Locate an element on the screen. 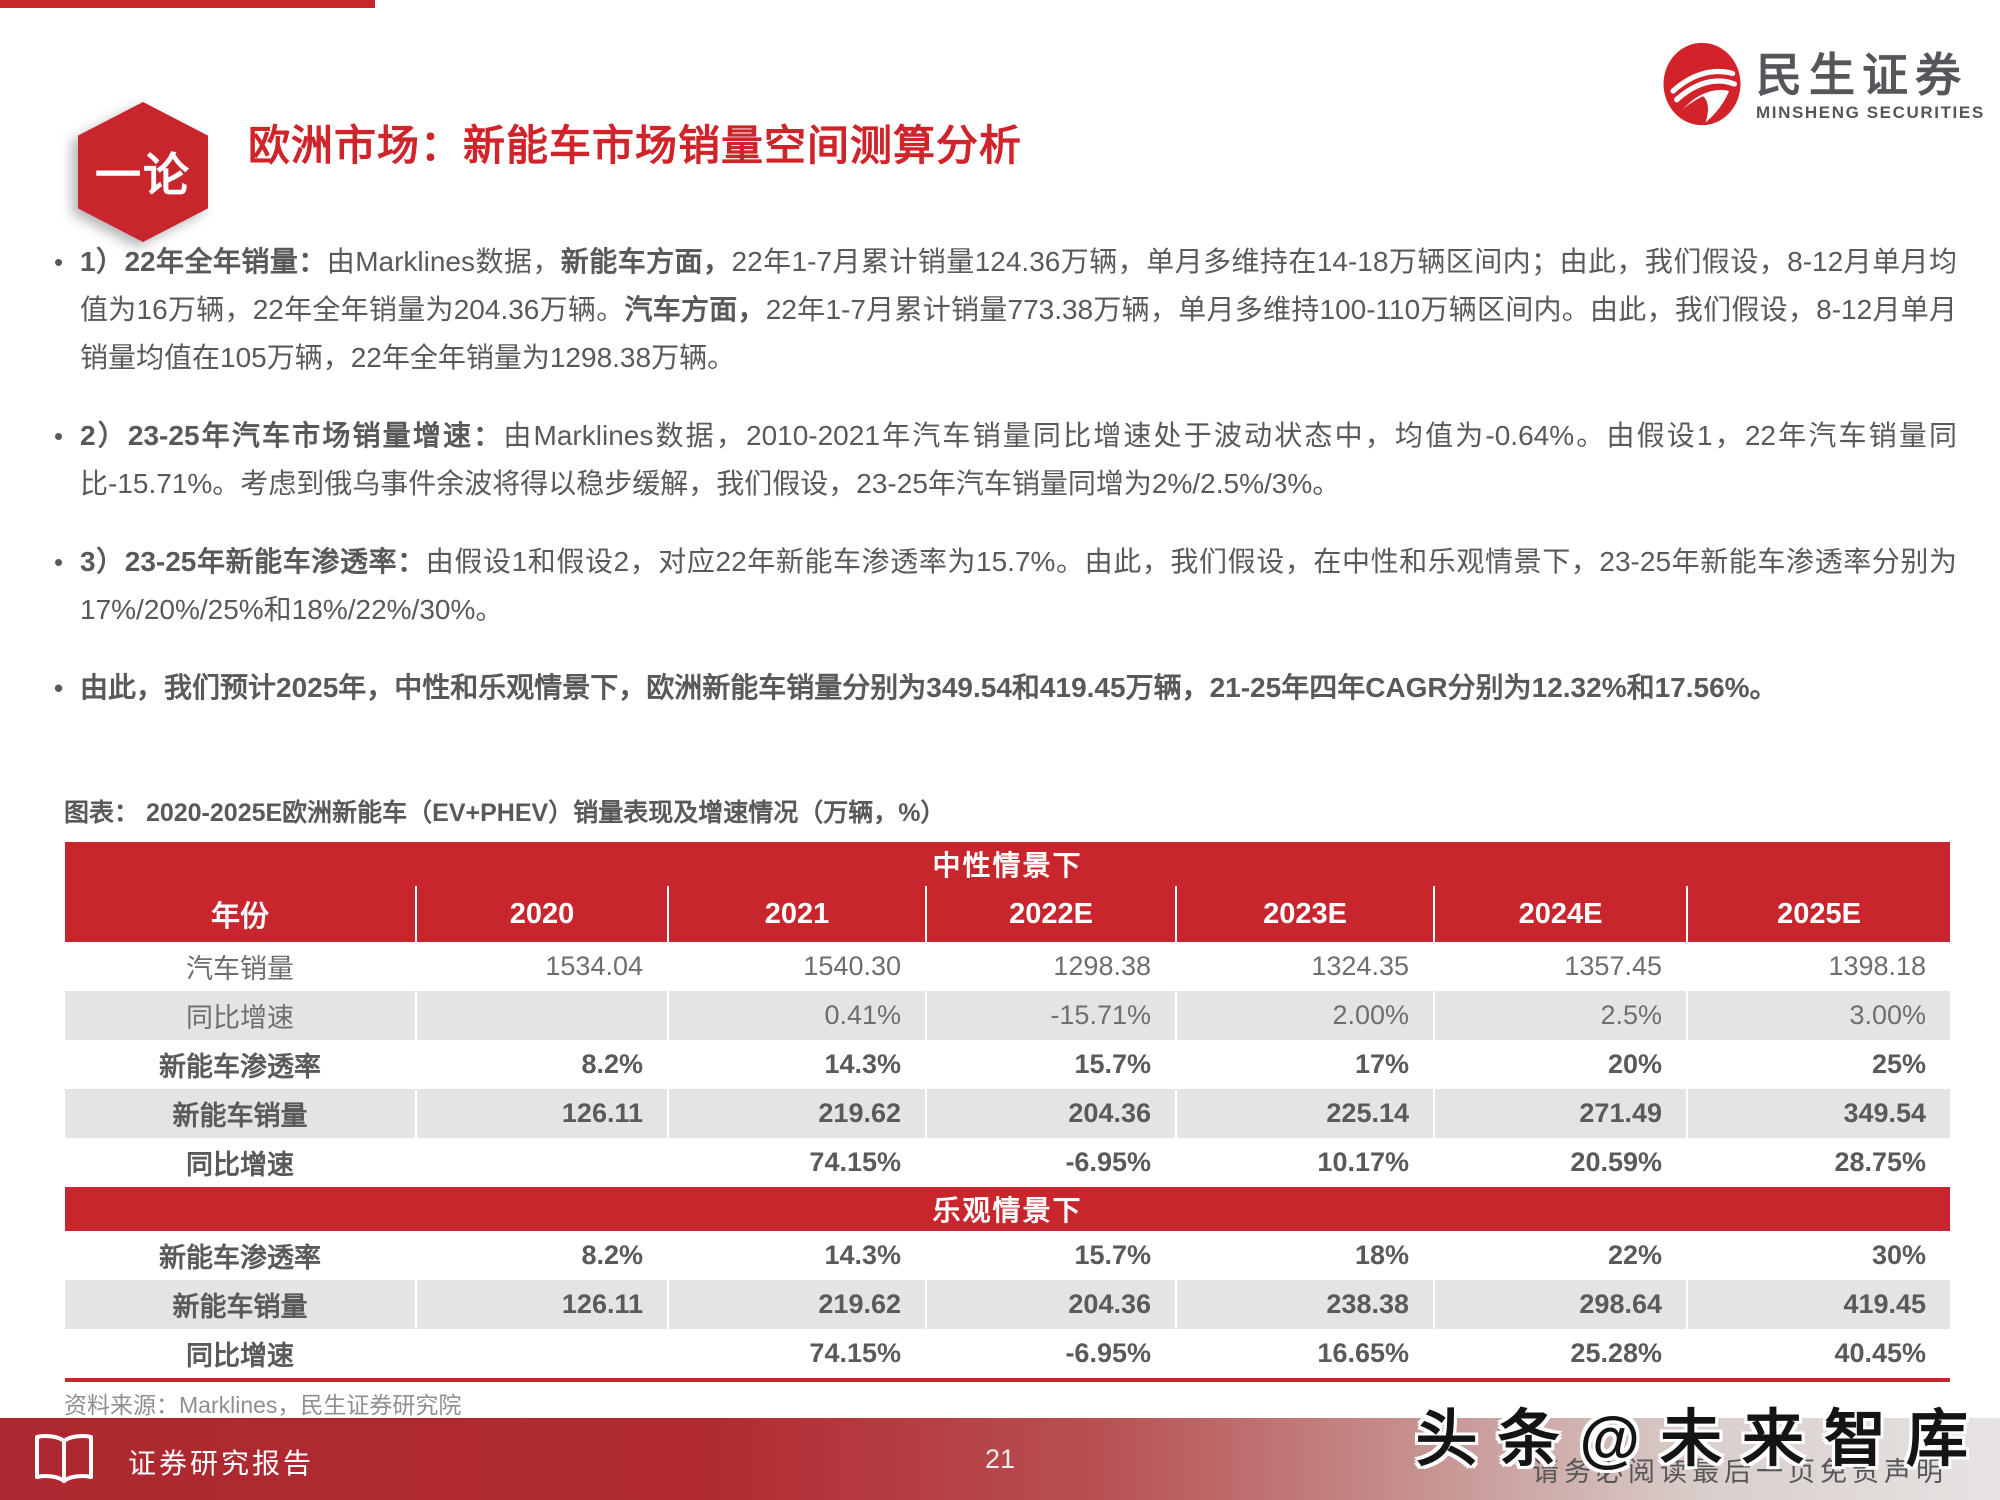  table-cell: 1298.38 is located at coordinates (1050, 966).